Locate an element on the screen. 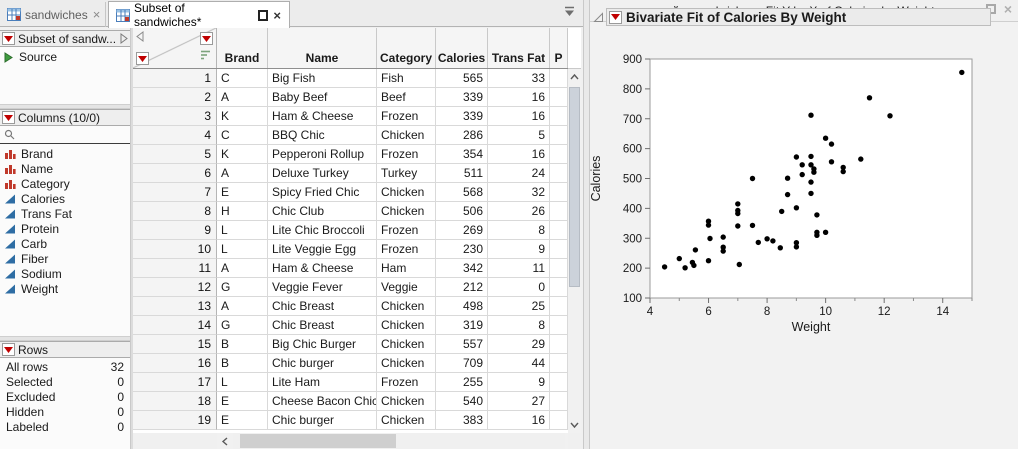  horizontal-scrollbar is located at coordinates (357, 441).